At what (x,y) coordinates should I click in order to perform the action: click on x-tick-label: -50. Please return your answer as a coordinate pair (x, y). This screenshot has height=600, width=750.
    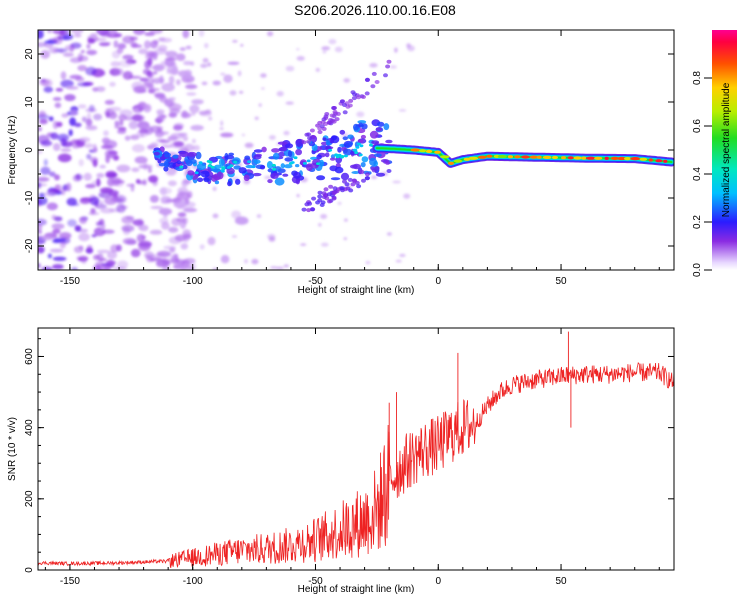
    Looking at the image, I should click on (315, 581).